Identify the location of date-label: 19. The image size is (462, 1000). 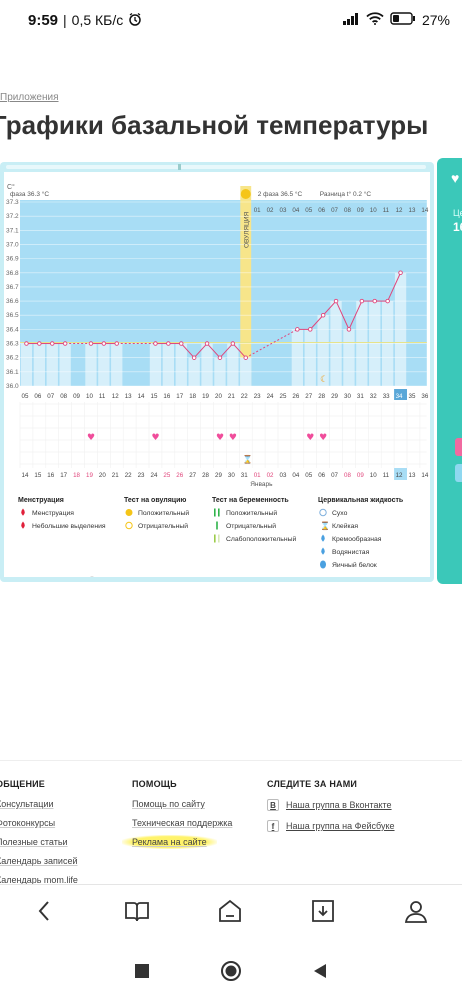
(89, 475).